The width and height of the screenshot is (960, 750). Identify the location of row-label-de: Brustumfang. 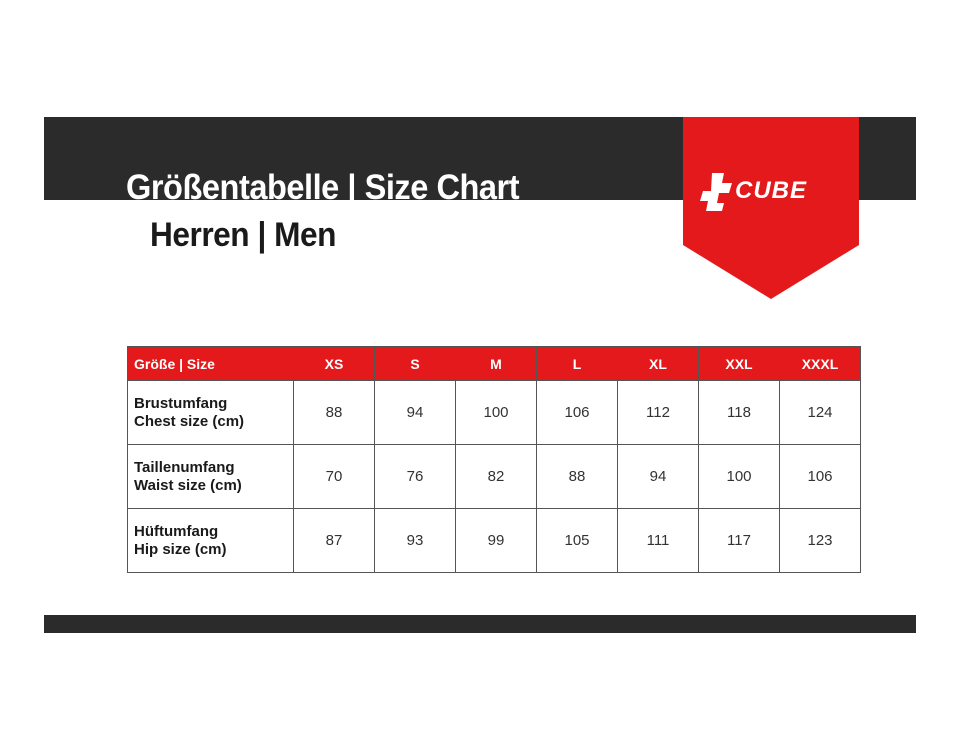
(181, 403).